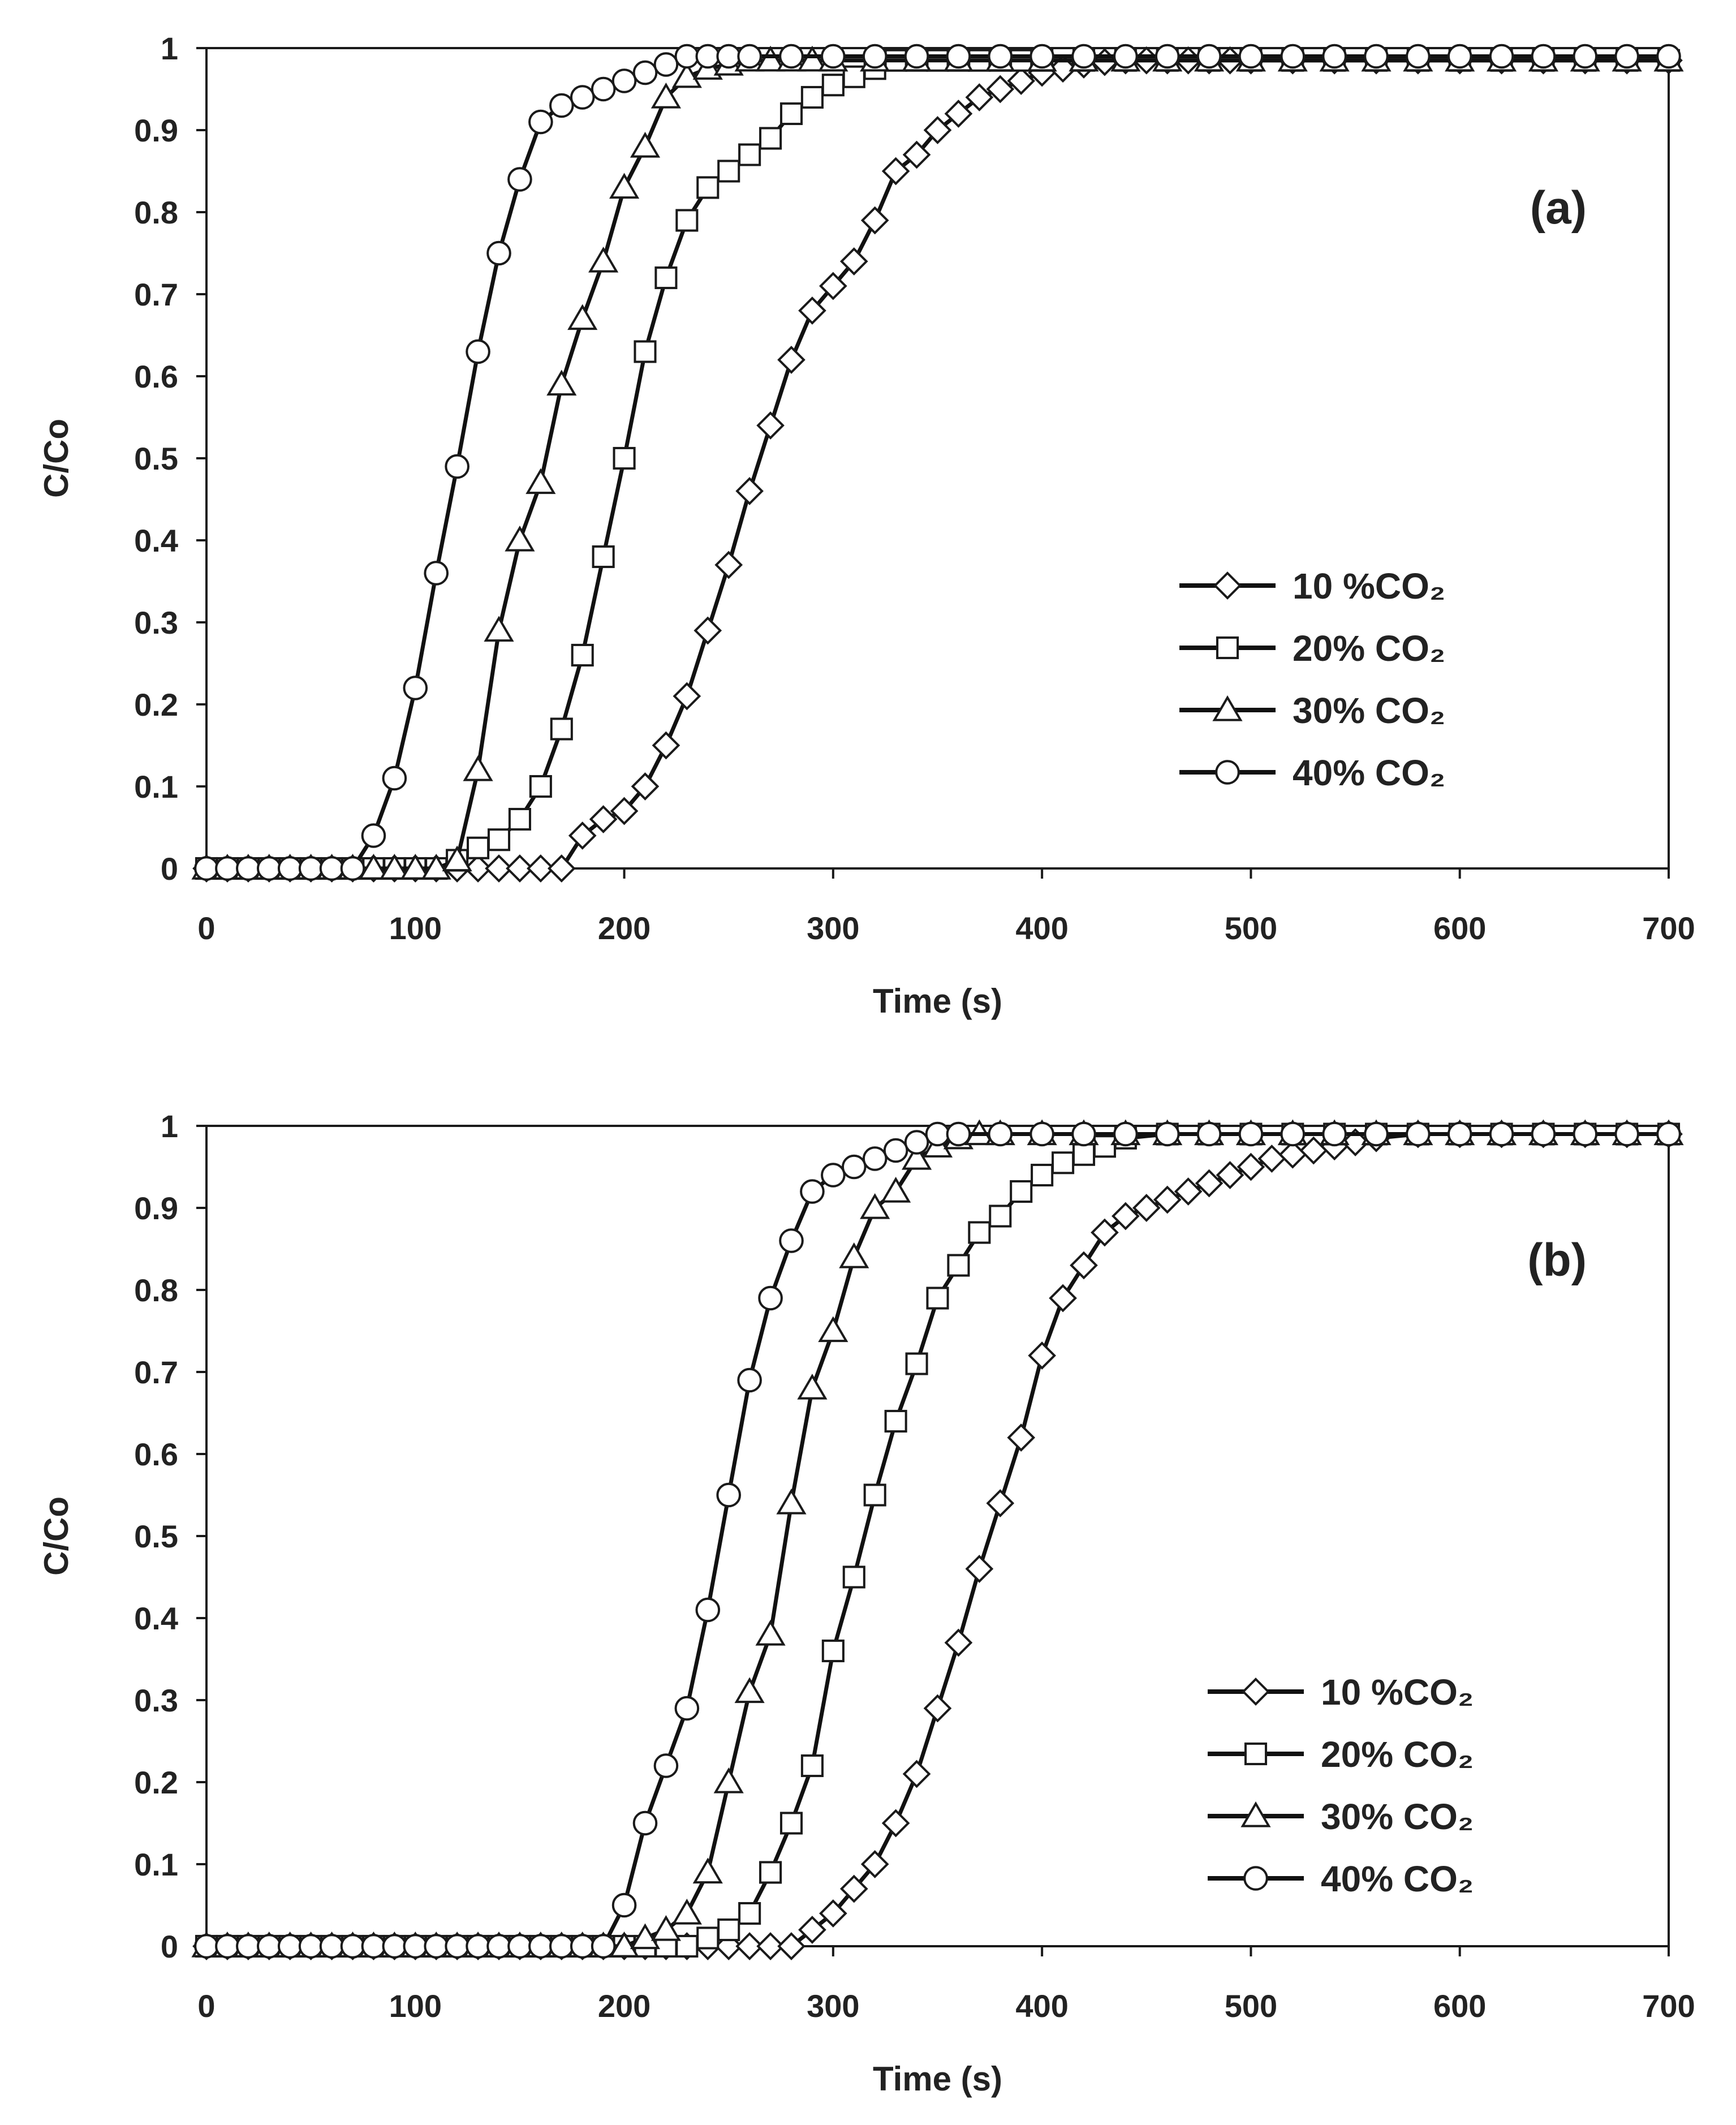  What do you see at coordinates (1668, 2006) in the screenshot?
I see `x-tick-label: 700` at bounding box center [1668, 2006].